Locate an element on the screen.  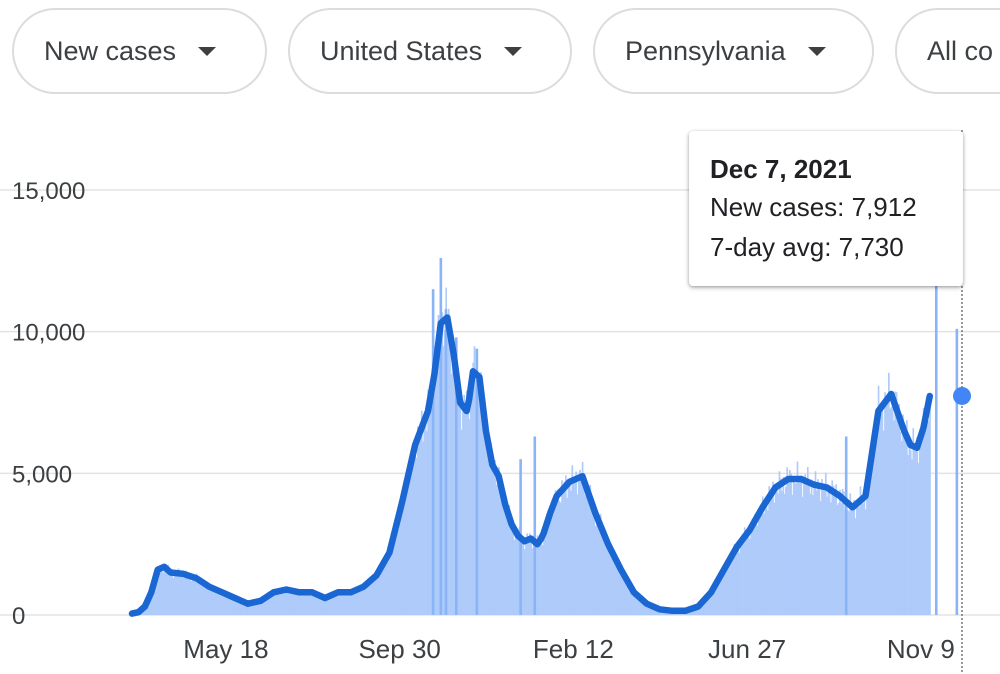
country-dropdown: United States is located at coordinates (430, 51).